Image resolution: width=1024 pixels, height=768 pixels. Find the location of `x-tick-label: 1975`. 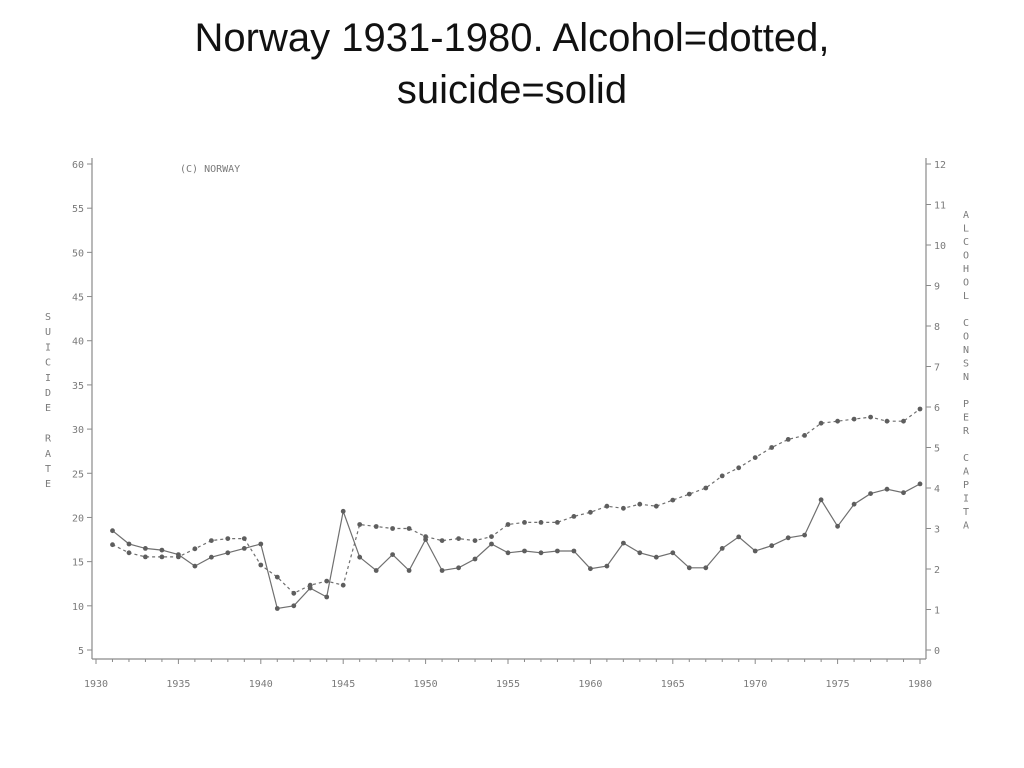

x-tick-label: 1975 is located at coordinates (838, 684).